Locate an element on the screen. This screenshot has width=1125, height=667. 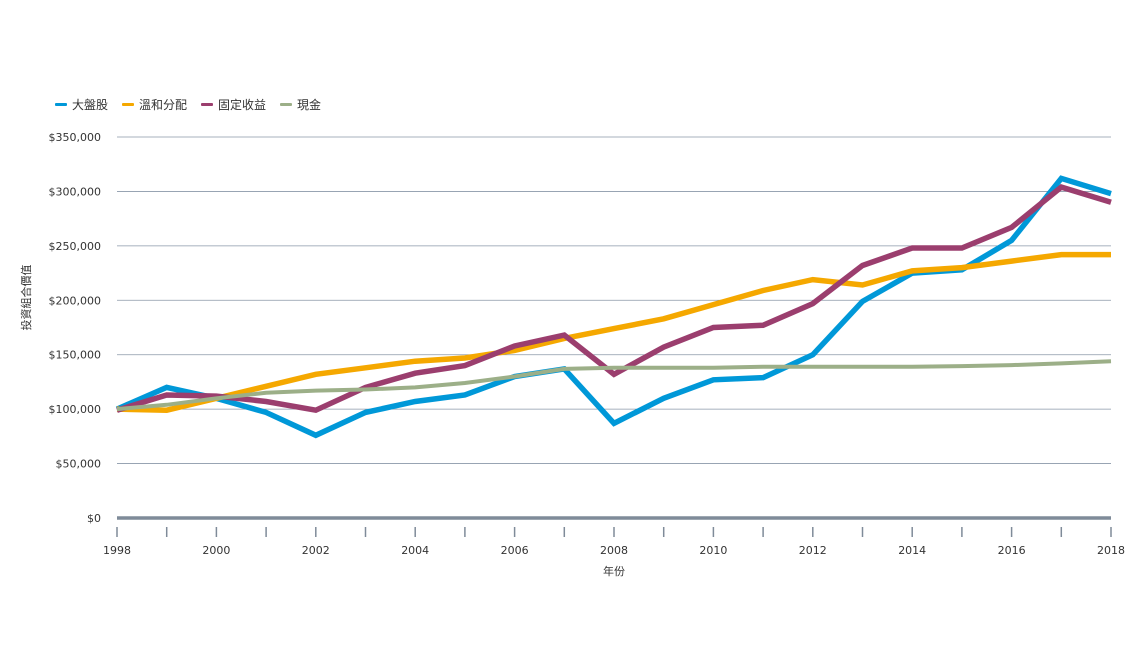
legend-item-fixed-income: 固定收益 is located at coordinates (233, 104).